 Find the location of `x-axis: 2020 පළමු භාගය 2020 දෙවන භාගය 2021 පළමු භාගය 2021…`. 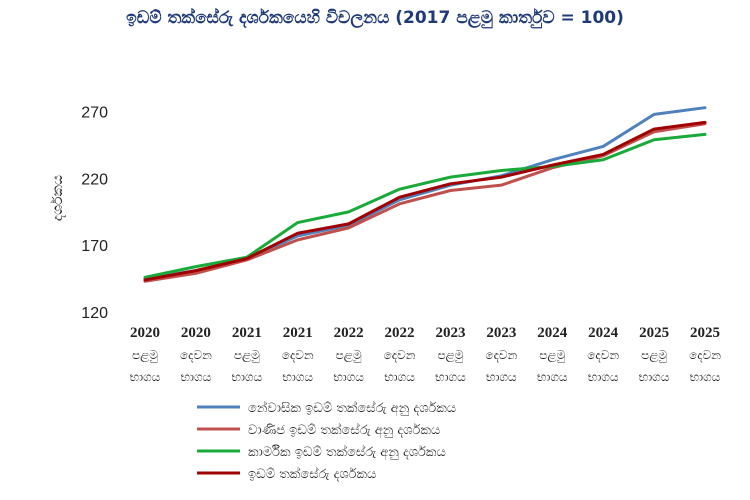

x-axis: 2020 පළමු භාගය 2020 දෙවන භාගය 2021 පළමු භාගය 2021… is located at coordinates (425, 354).